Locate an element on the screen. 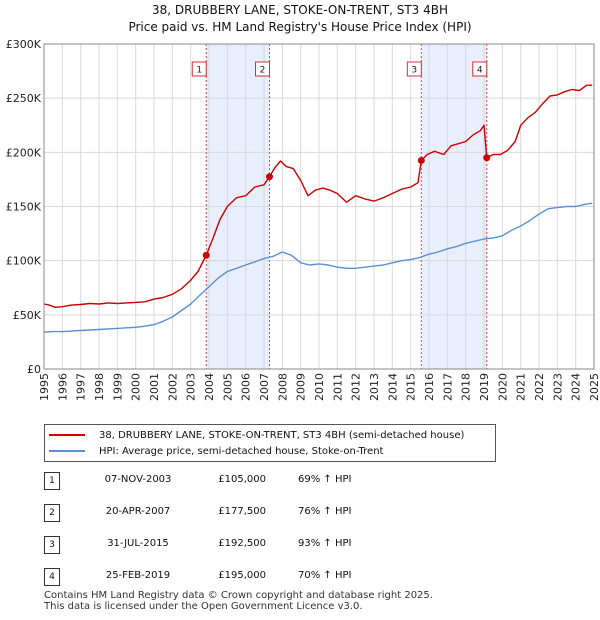  legend-swatch-hpi is located at coordinates (67, 451).